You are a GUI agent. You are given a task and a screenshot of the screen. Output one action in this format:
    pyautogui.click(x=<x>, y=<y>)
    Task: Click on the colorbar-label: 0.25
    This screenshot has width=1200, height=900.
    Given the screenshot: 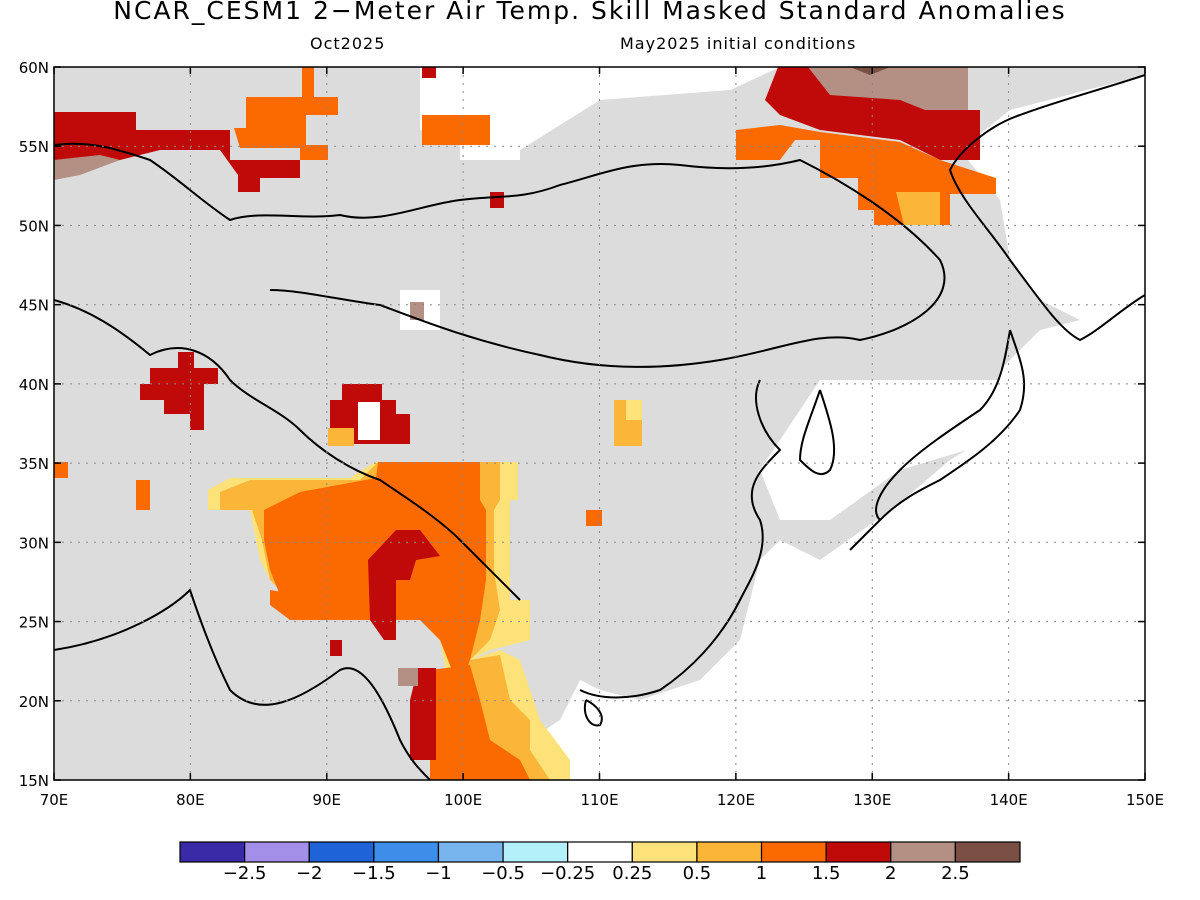 What is the action you would take?
    pyautogui.click(x=632, y=873)
    